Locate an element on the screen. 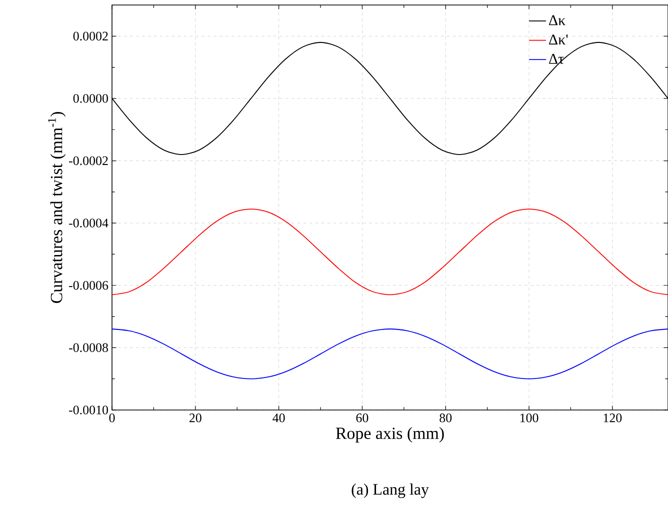  x-tick-label: 20 is located at coordinates (195, 418).